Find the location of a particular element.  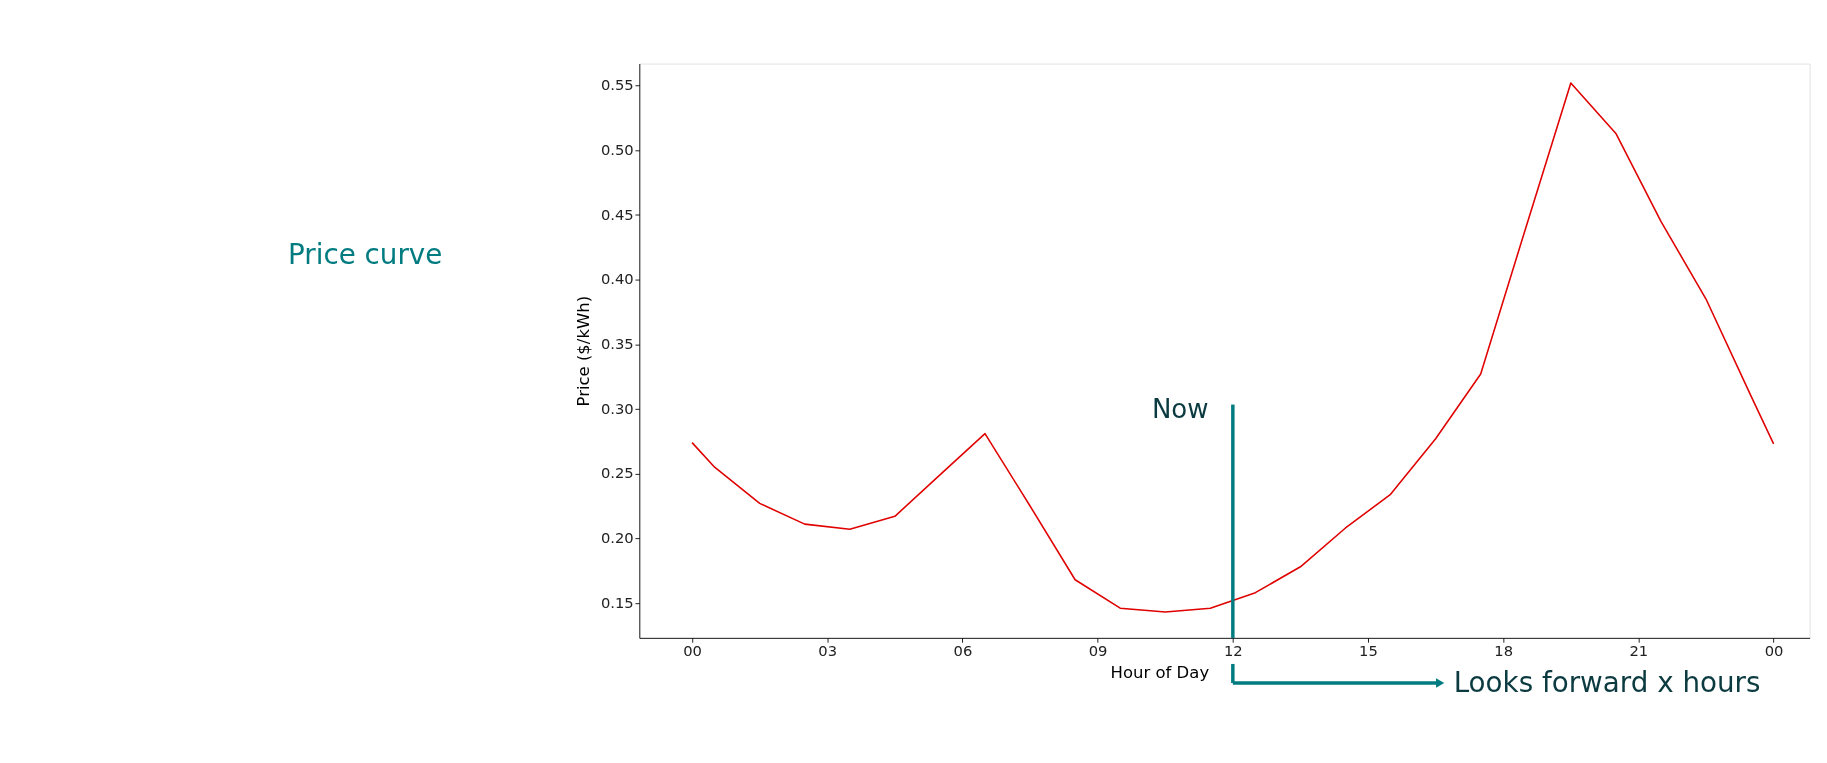

x-axis-title: Hour of Day is located at coordinates (1160, 673).